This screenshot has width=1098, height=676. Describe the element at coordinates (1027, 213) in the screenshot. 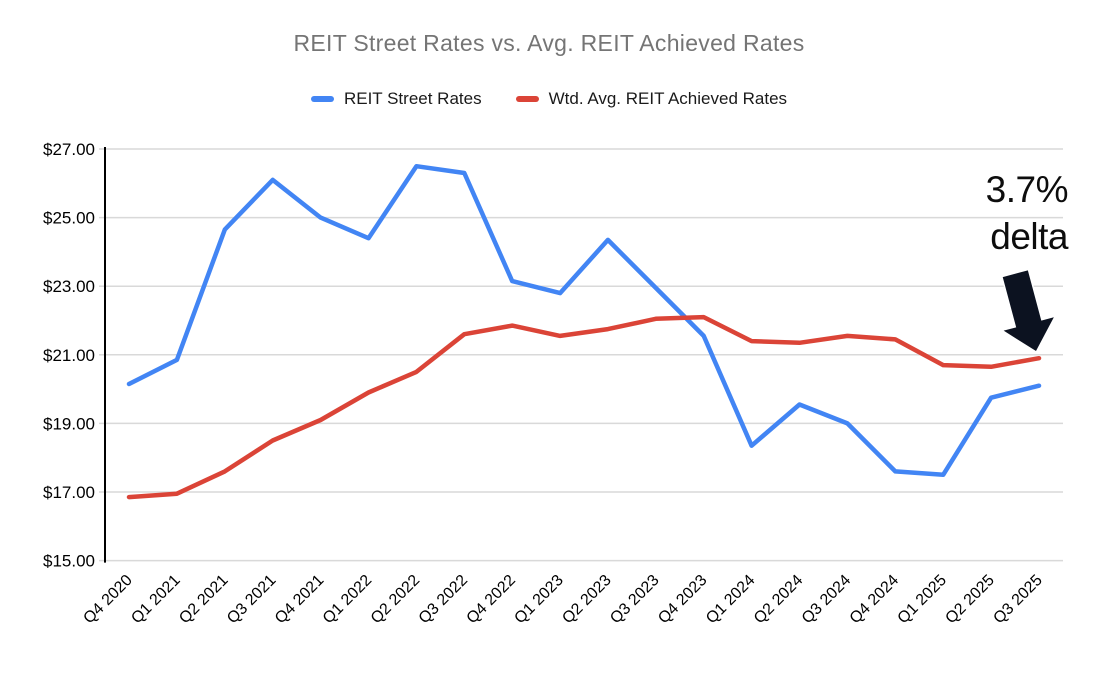

I see `delta-annotation: 3.7% delta` at that location.